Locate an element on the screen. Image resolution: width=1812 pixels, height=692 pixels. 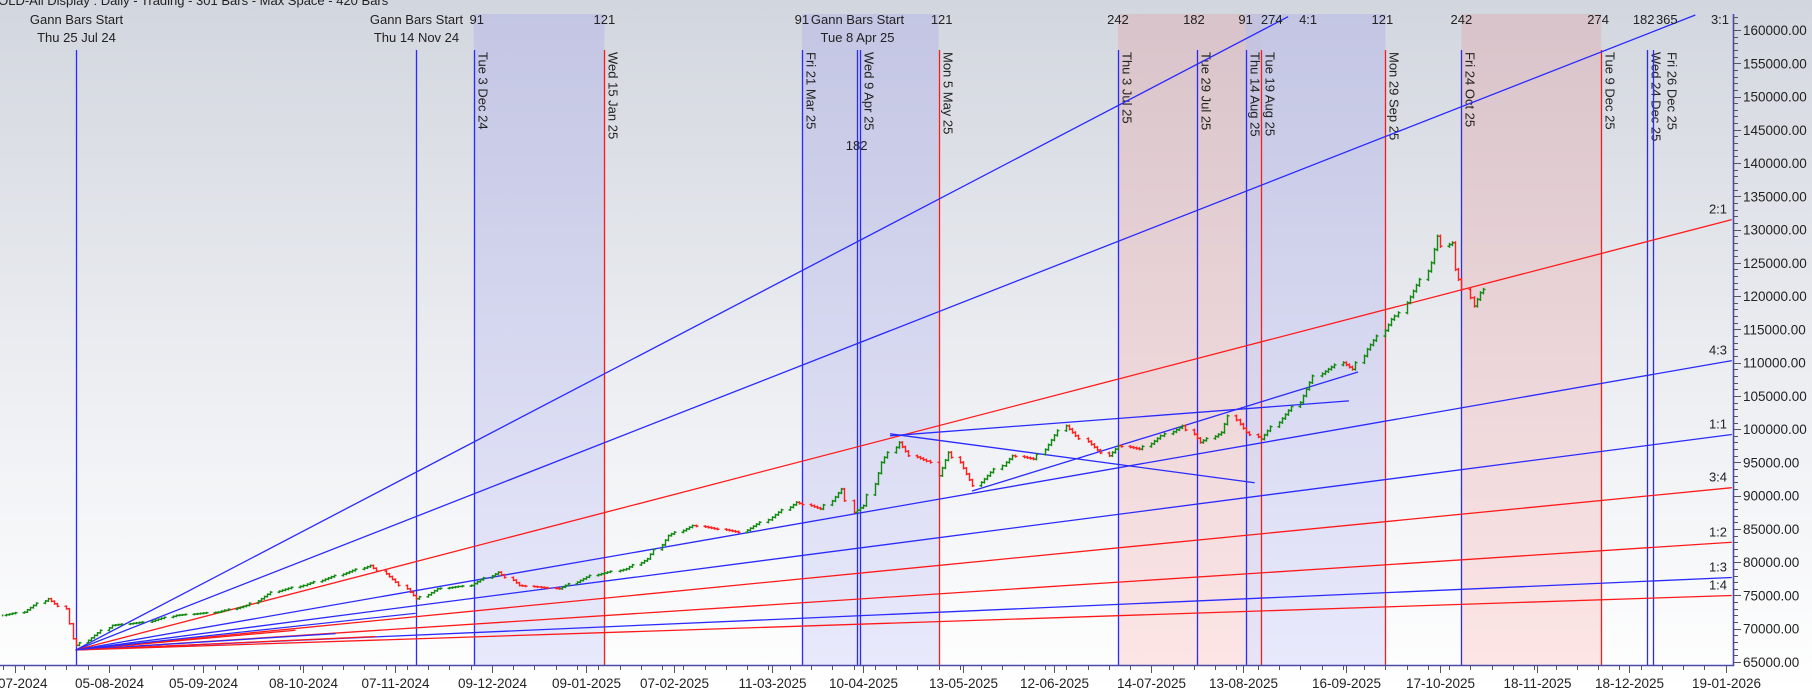
x-tick-label: 05-09-2024 is located at coordinates (204, 683).